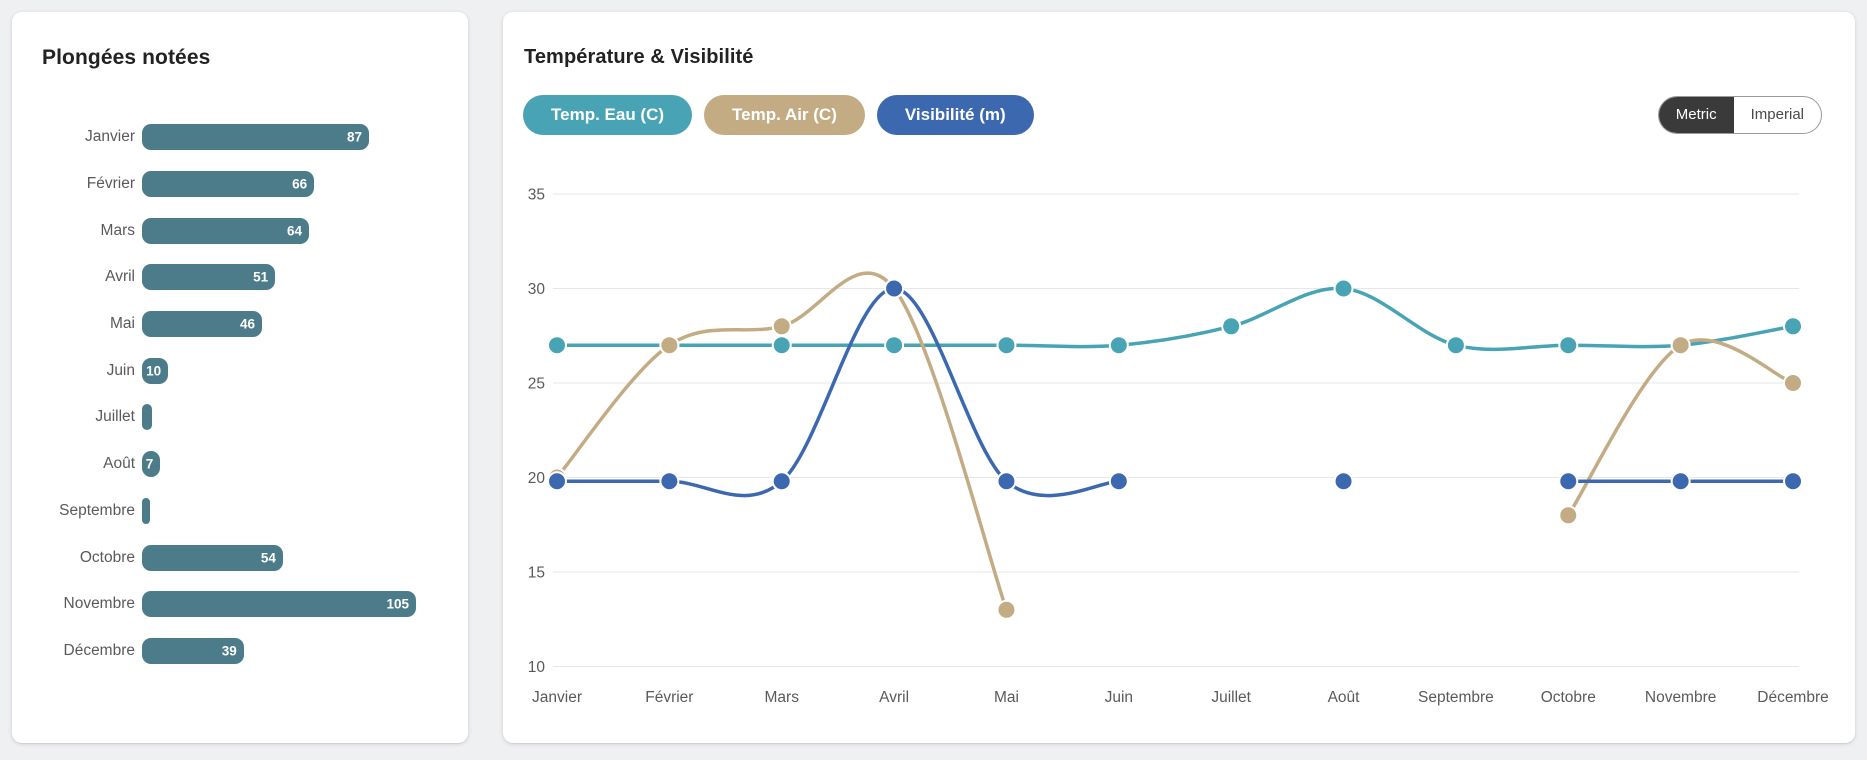 This screenshot has height=760, width=1867. I want to click on bar-track: 87, so click(290, 137).